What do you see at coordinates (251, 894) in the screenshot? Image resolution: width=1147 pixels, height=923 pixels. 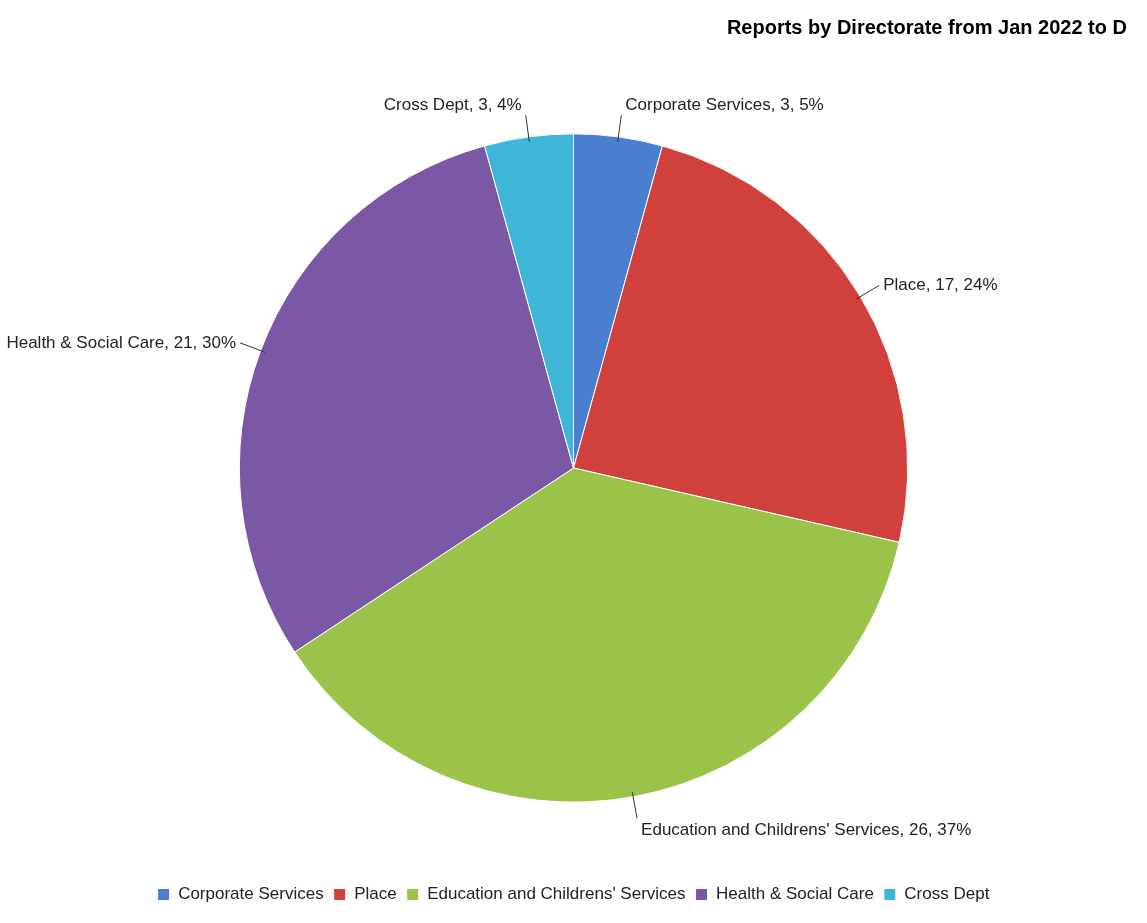 I see `legend-label: Corporate Services` at bounding box center [251, 894].